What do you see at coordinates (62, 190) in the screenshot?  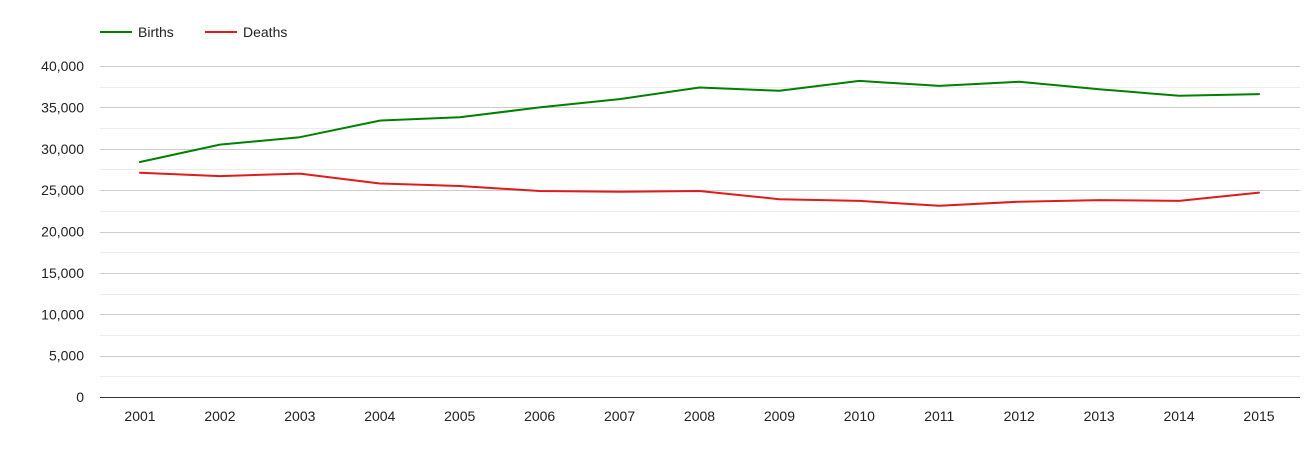 I see `y-tick-label: 25,000` at bounding box center [62, 190].